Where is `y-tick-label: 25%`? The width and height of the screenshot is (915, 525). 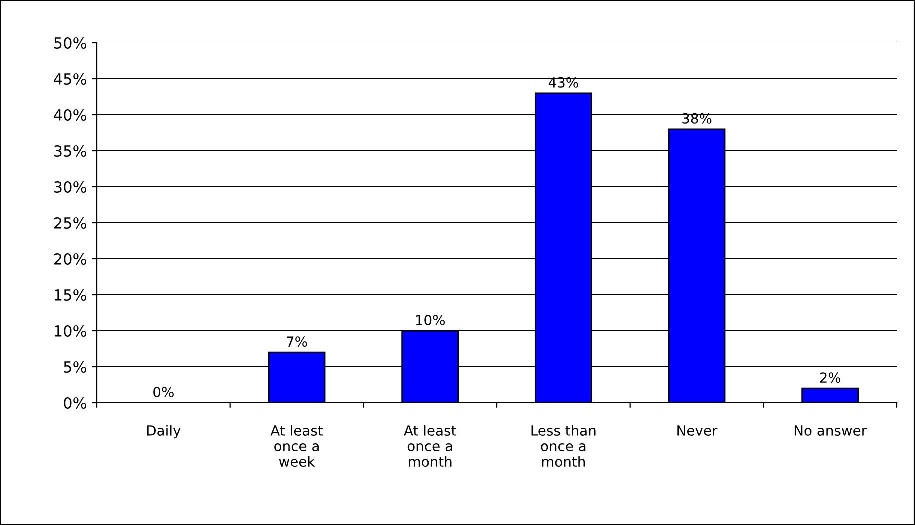
y-tick-label: 25% is located at coordinates (70, 223).